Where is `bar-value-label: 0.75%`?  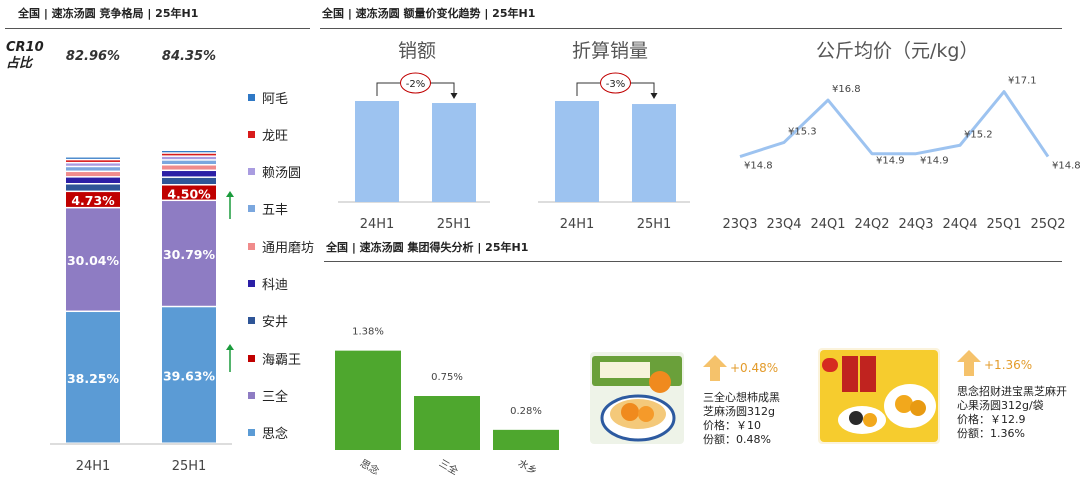
bar-value-label: 0.75% is located at coordinates (447, 377).